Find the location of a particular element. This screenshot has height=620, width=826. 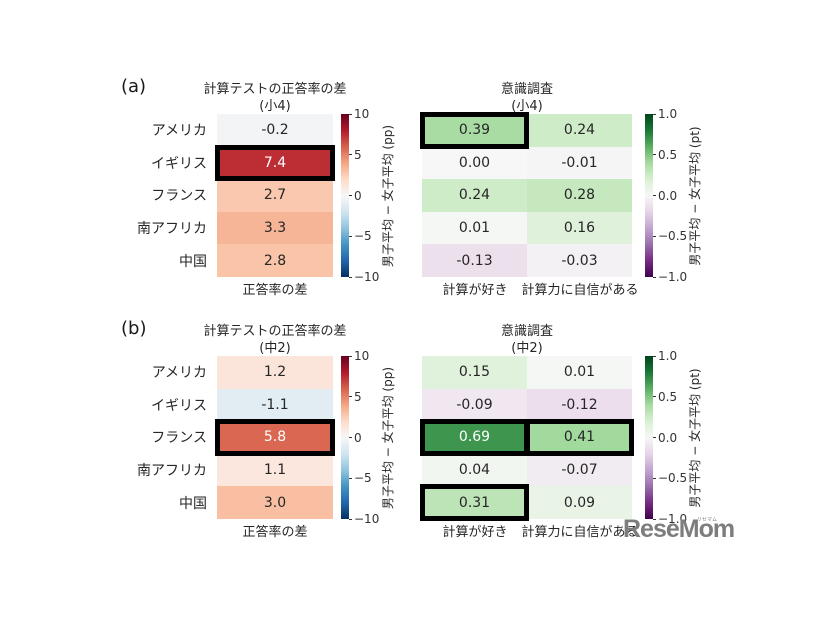

colorbar-label: 男子平均 − 女子平均 (pp) is located at coordinates (388, 438).